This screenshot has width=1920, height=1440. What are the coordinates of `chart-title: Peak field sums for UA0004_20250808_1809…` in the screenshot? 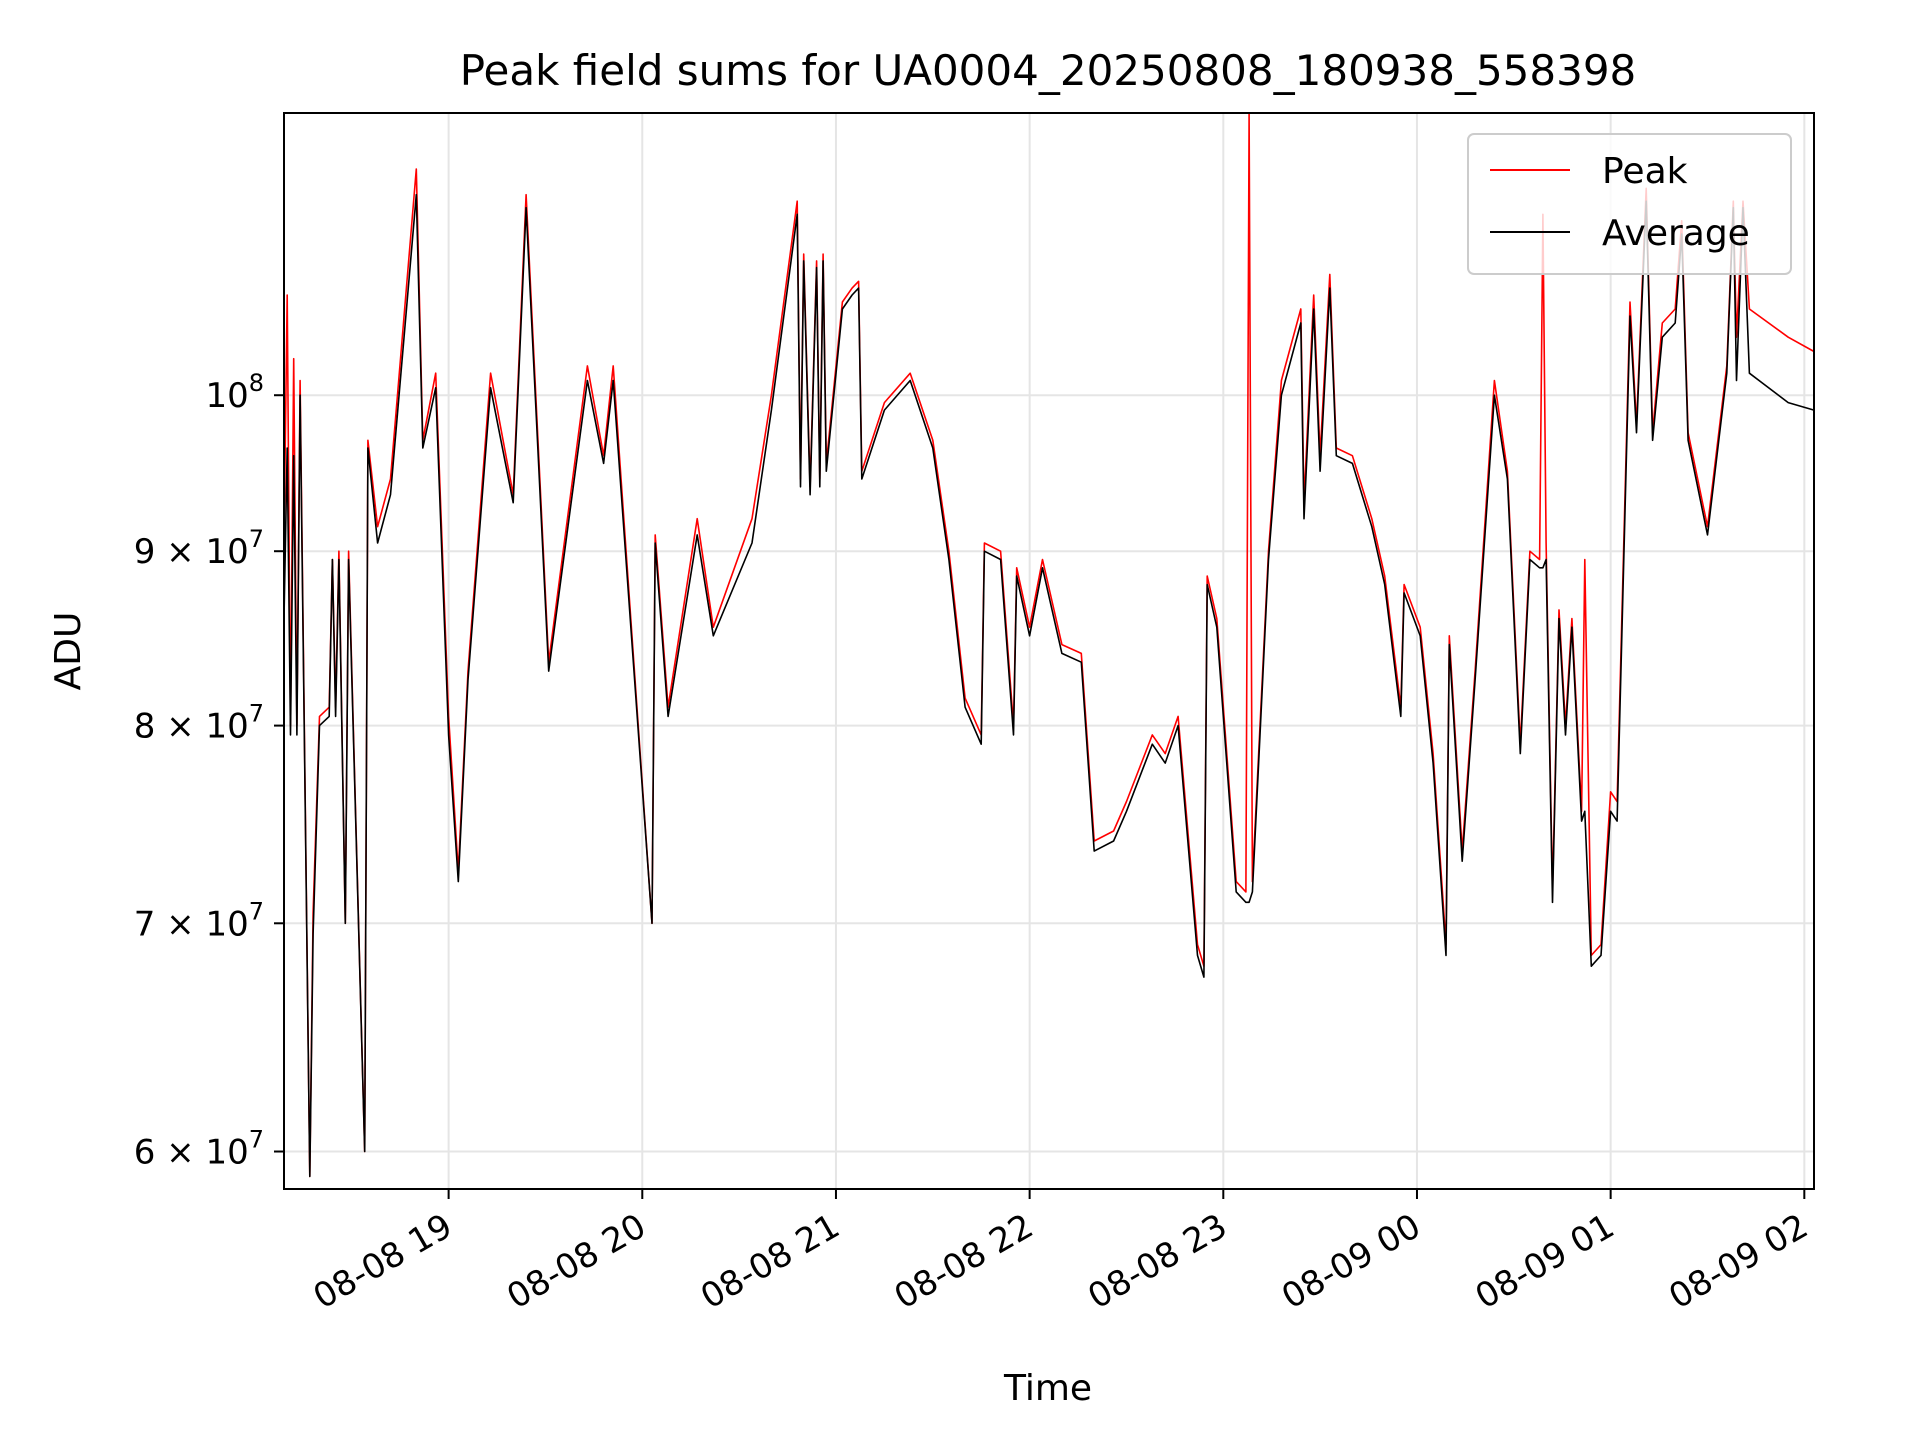 It's located at (1048, 70).